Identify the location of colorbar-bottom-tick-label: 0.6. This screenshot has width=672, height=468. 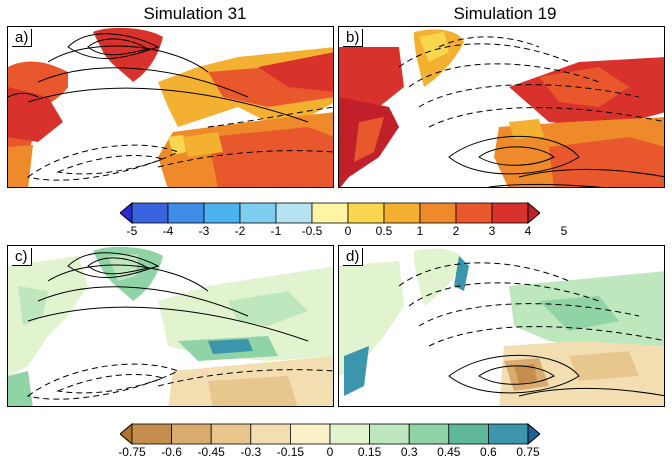
(488, 452).